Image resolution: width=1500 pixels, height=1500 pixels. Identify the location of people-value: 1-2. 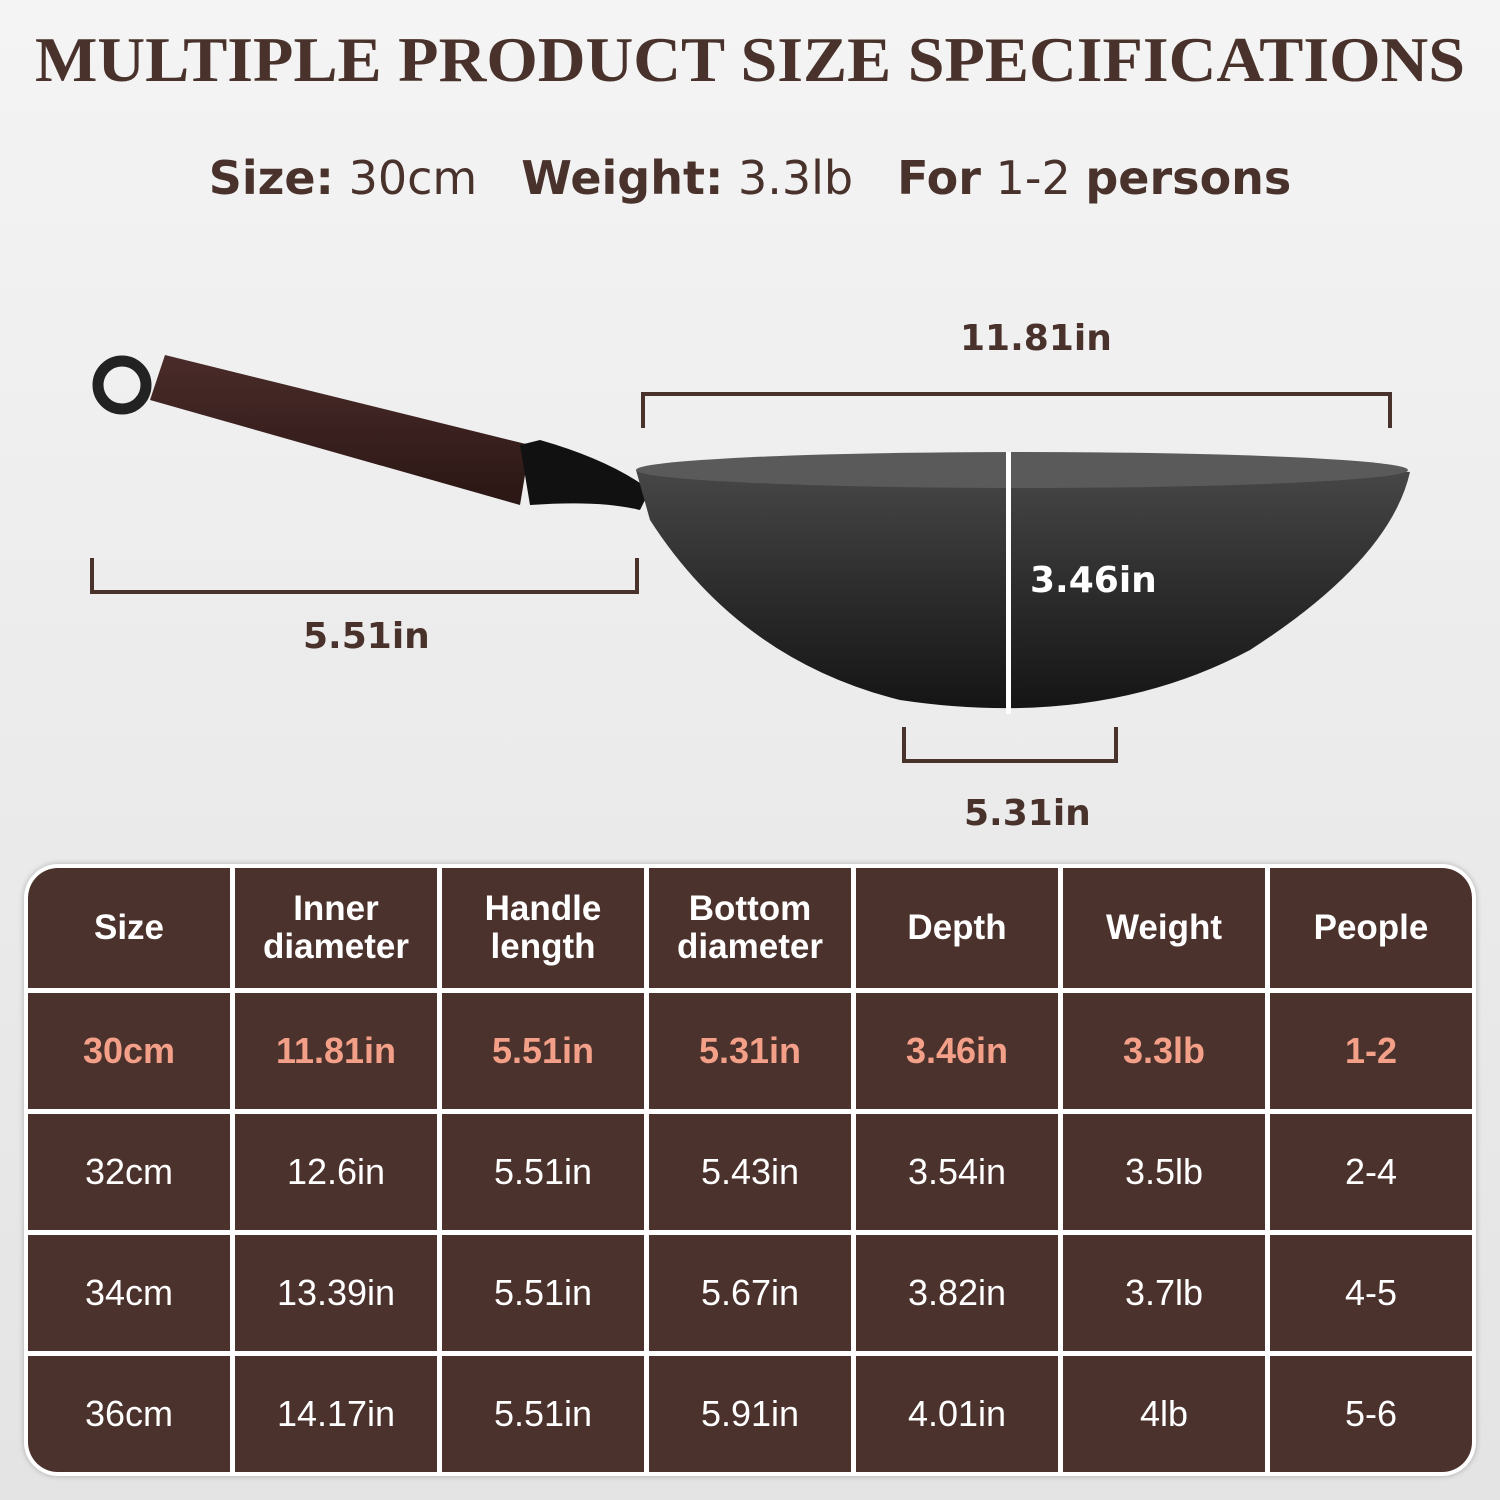
(1033, 178).